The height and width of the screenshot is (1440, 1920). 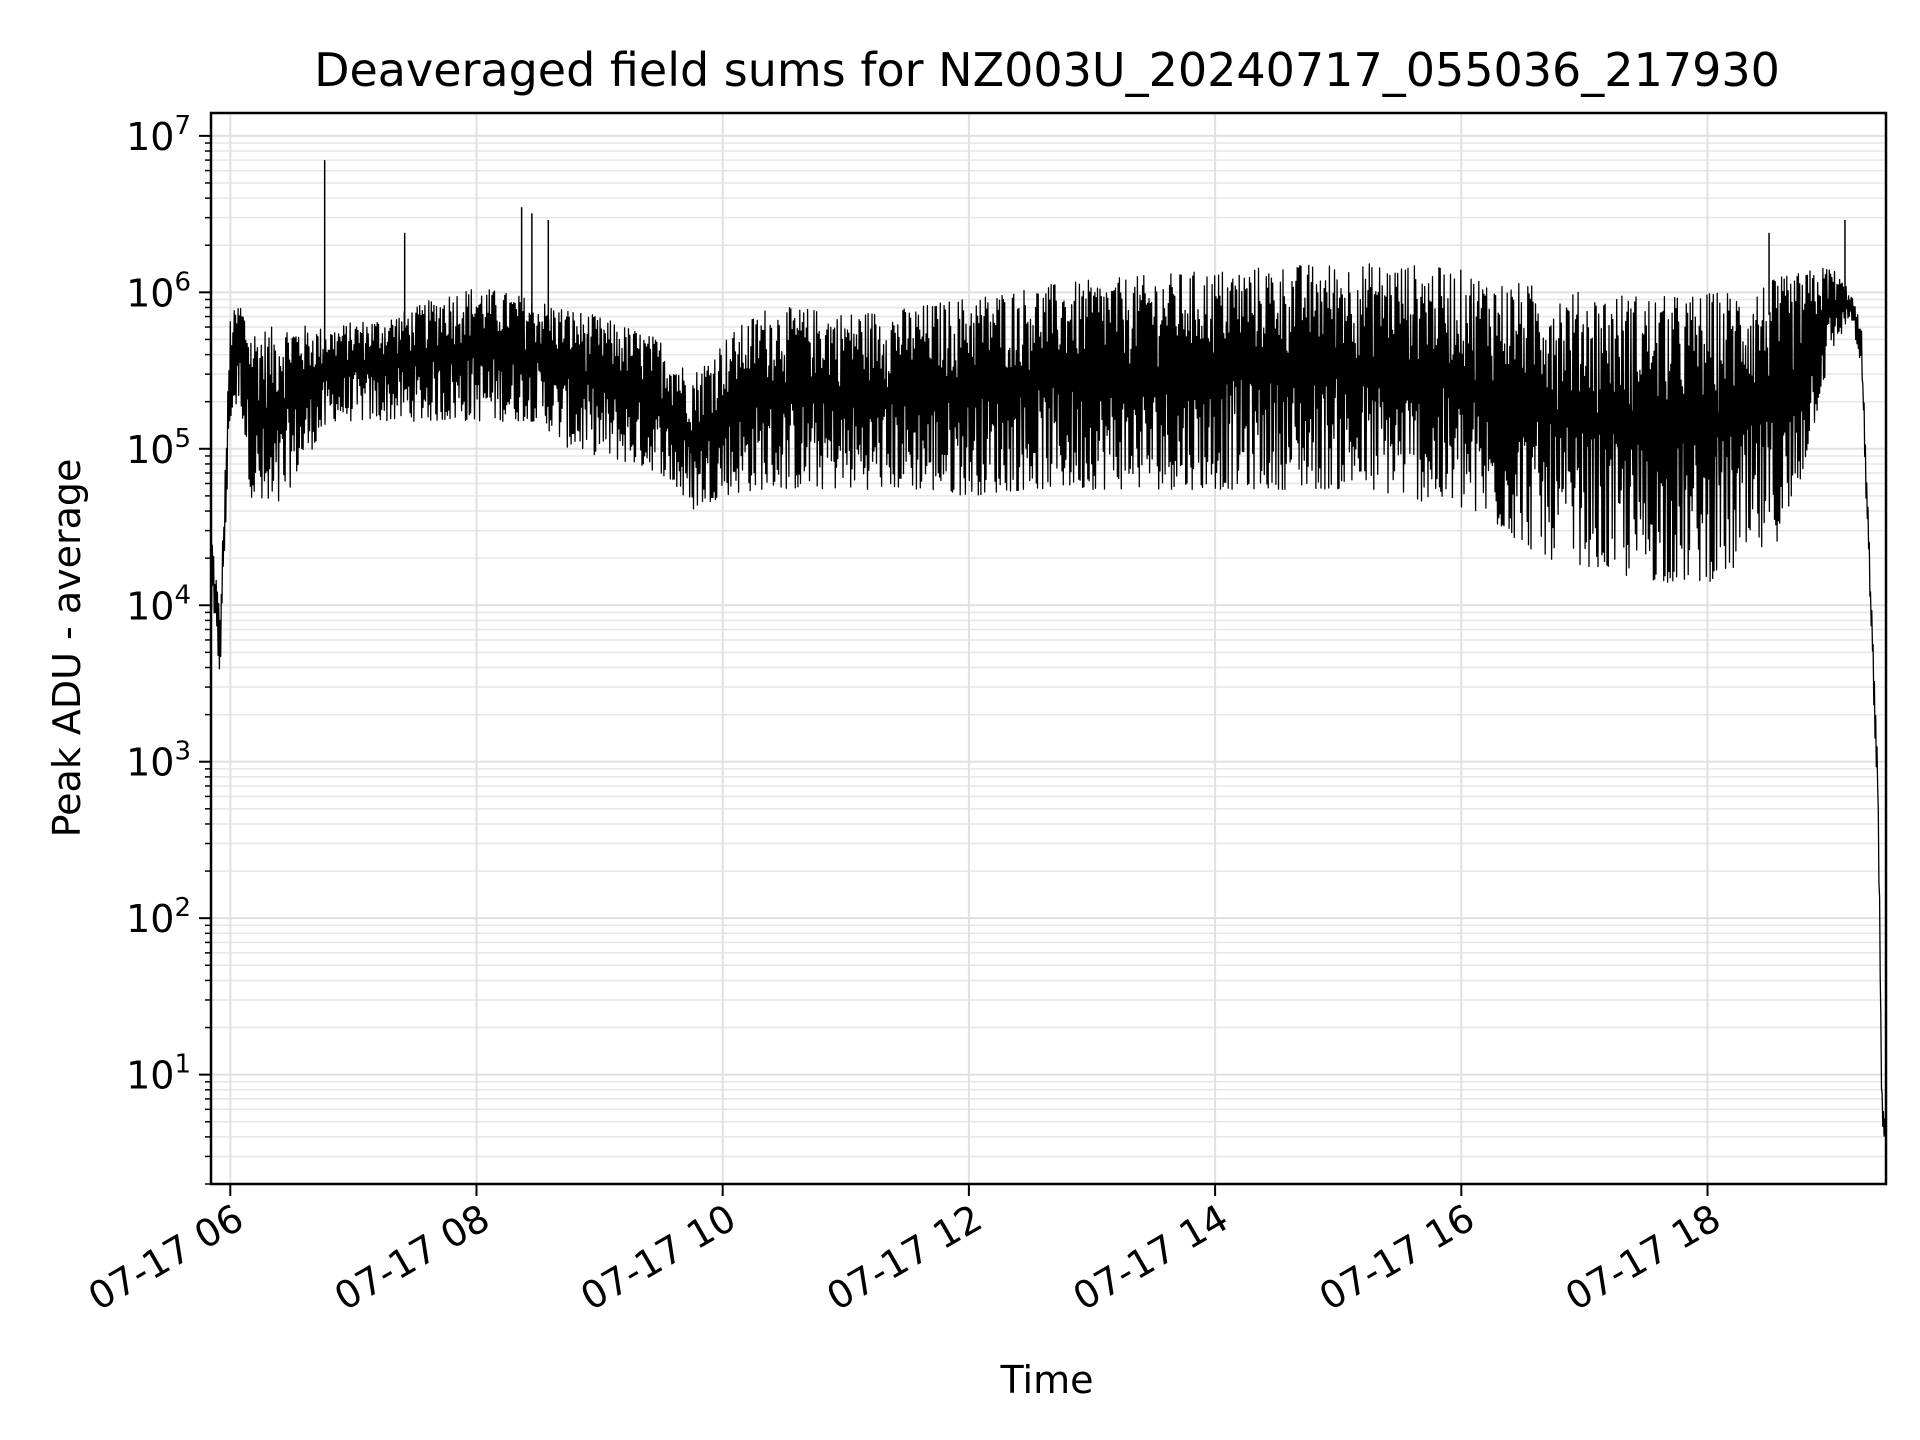 What do you see at coordinates (1047, 1380) in the screenshot?
I see `x-axis-label: Time` at bounding box center [1047, 1380].